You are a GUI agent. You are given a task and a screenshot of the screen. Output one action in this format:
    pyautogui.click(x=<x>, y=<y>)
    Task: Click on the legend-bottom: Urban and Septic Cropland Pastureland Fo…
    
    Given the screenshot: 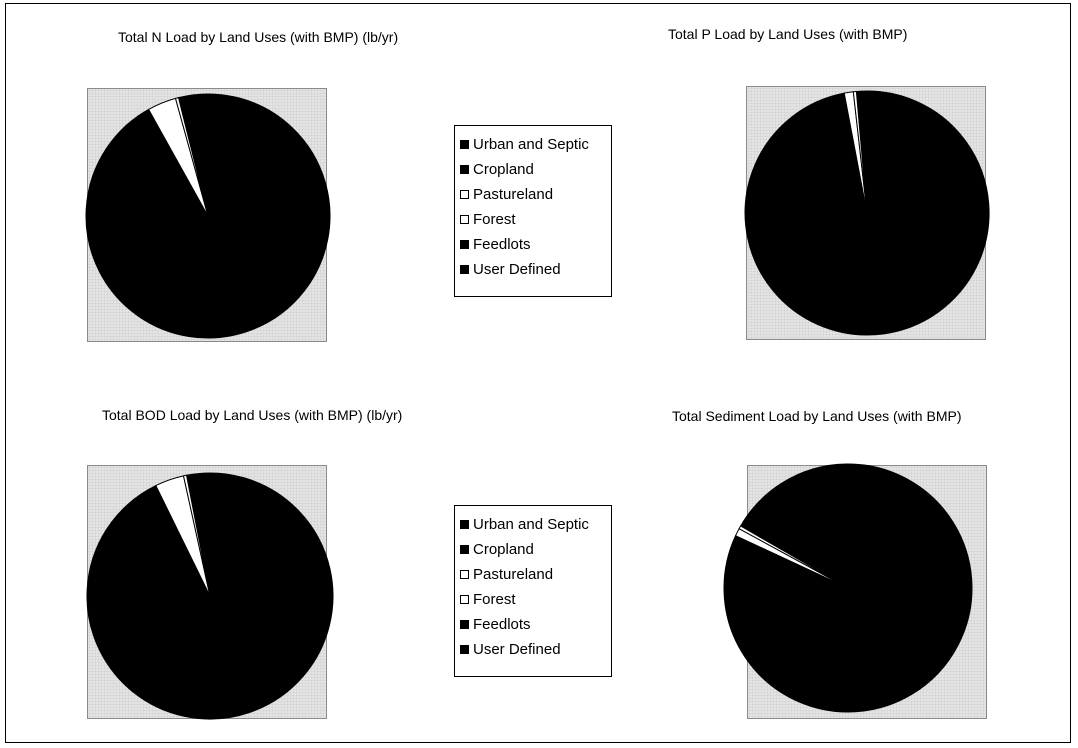 What is the action you would take?
    pyautogui.click(x=533, y=591)
    